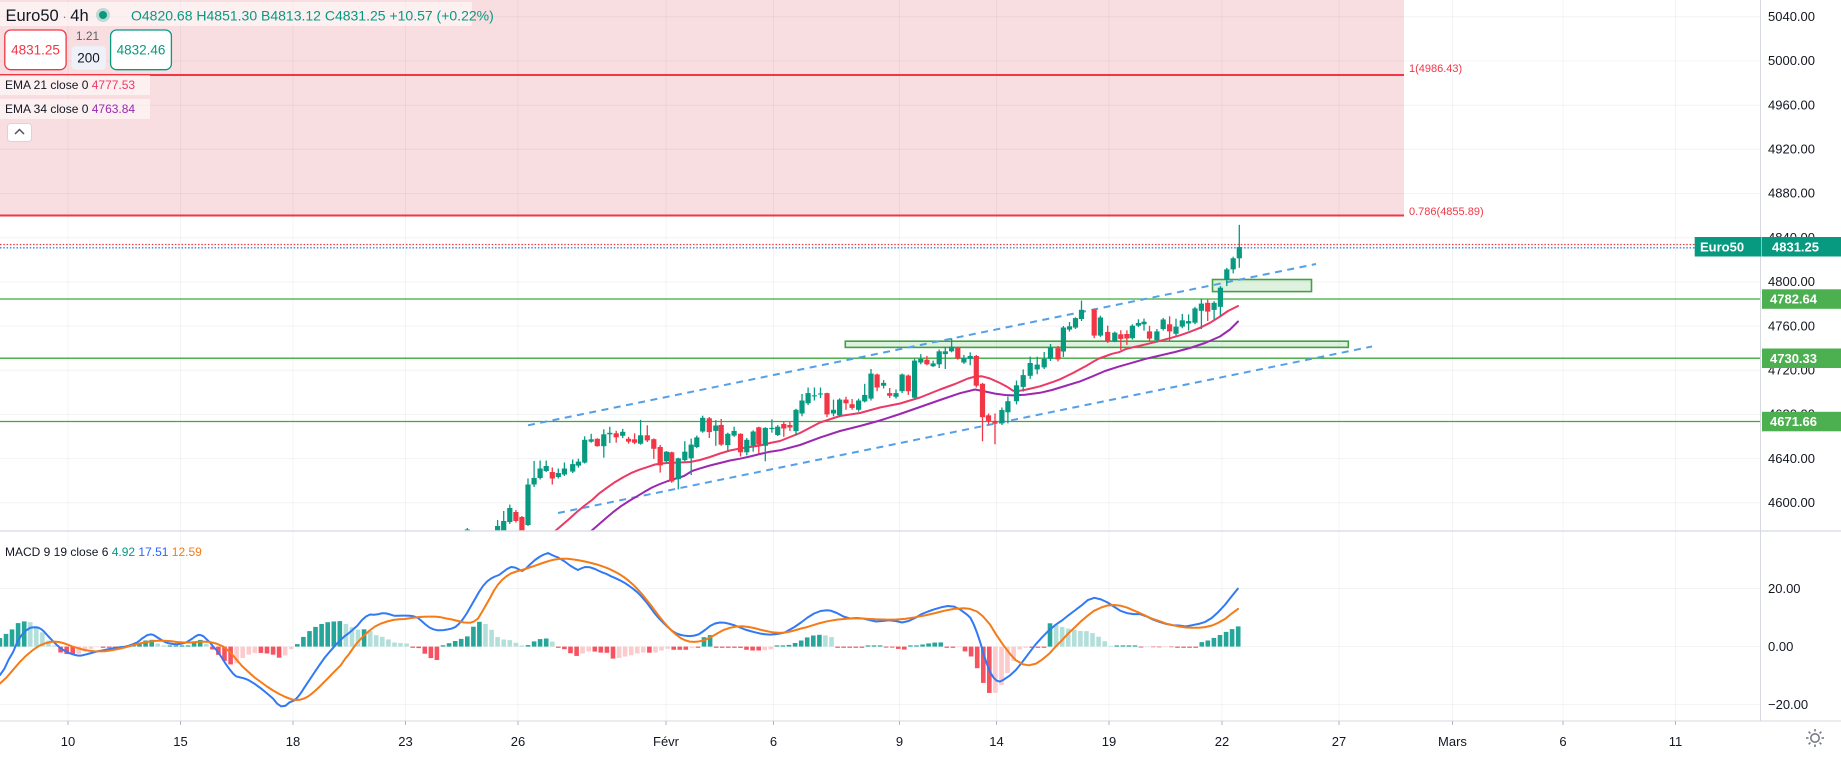 Image resolution: width=1841 pixels, height=760 pixels. Describe the element at coordinates (70, 109) in the screenshot. I see `svg-text: EMA 34 close 0 4763.84` at that location.